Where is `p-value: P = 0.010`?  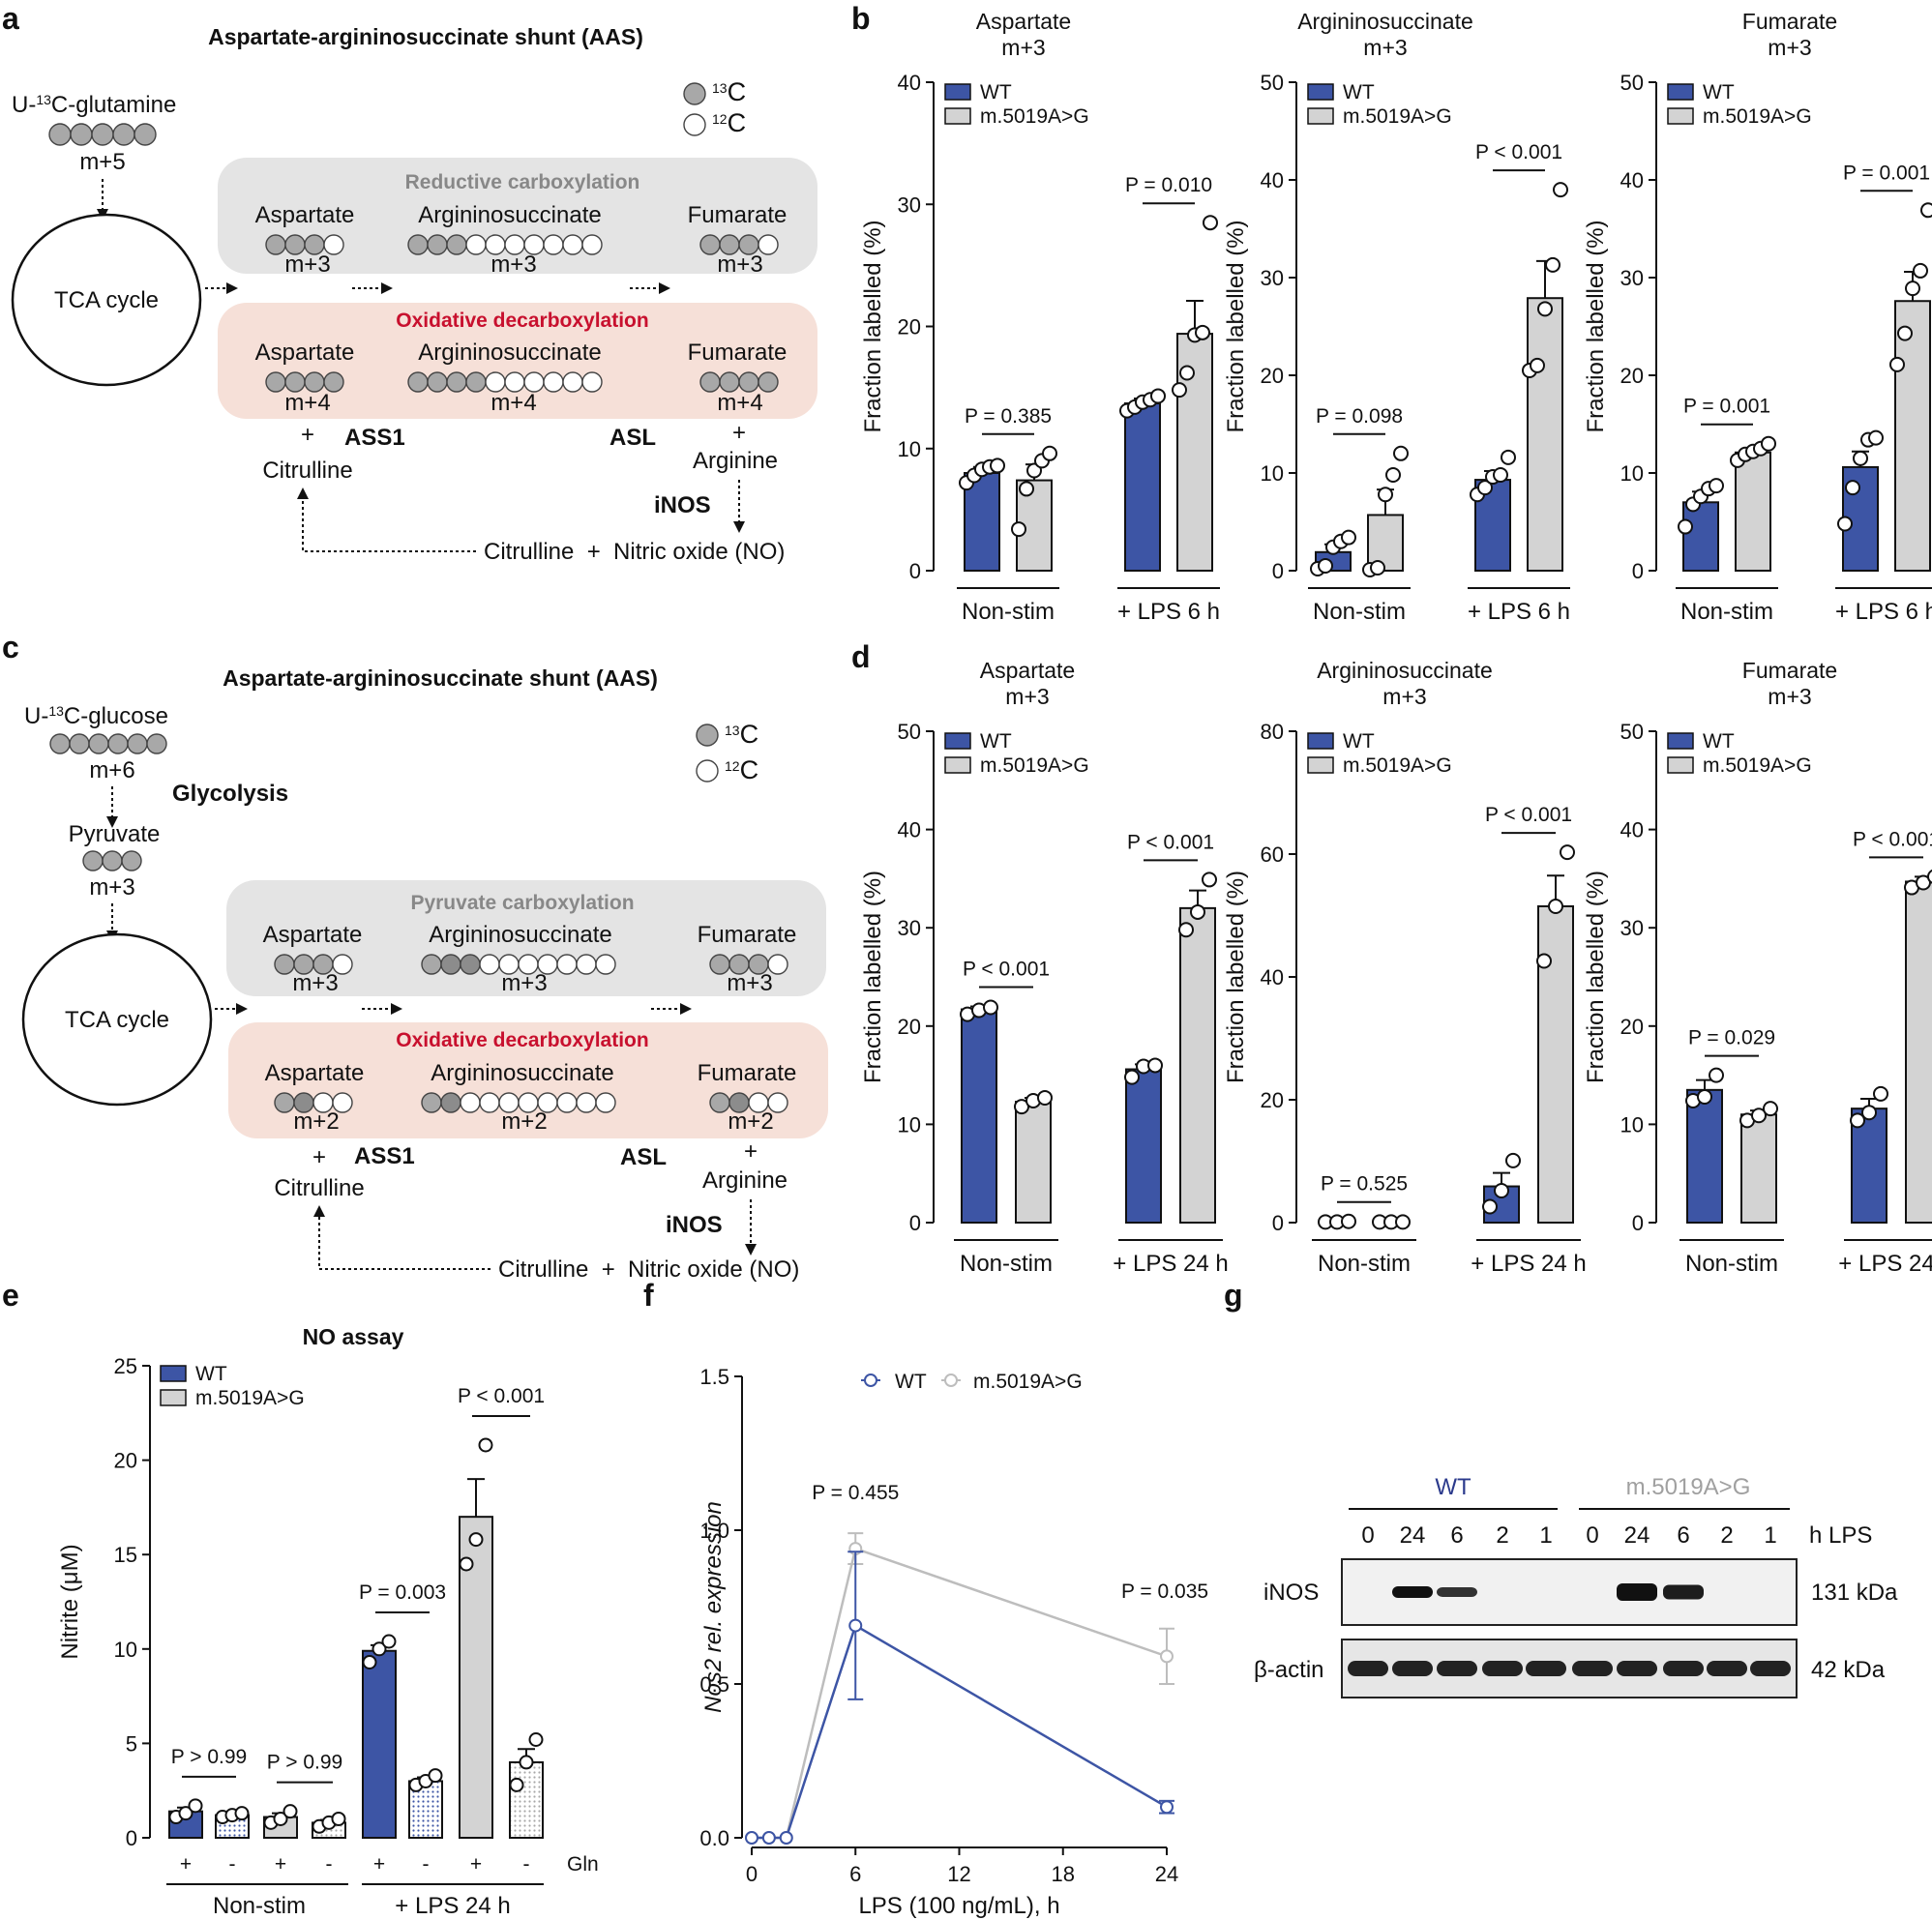 p-value: P = 0.010 is located at coordinates (1168, 185).